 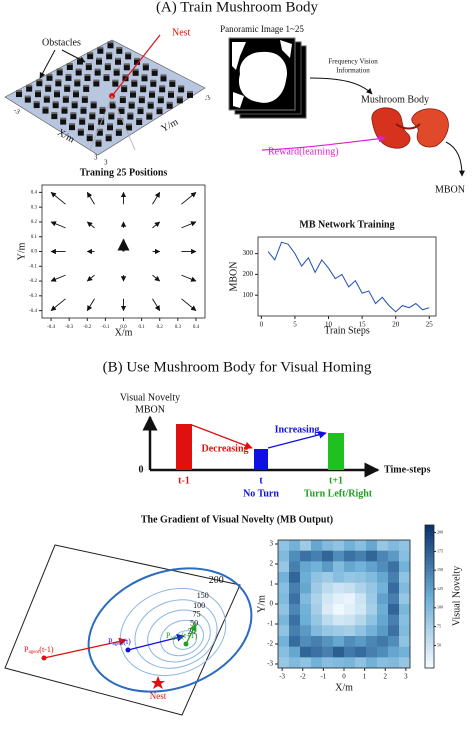 What do you see at coordinates (329, 325) in the screenshot?
I see `x-tick-label: 10` at bounding box center [329, 325].